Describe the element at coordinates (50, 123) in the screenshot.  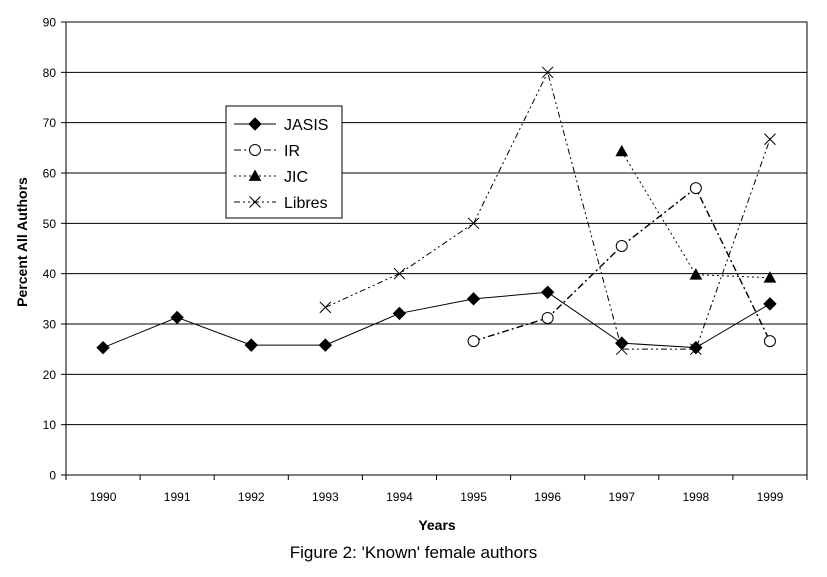
I see `y-tick-label: 70` at that location.